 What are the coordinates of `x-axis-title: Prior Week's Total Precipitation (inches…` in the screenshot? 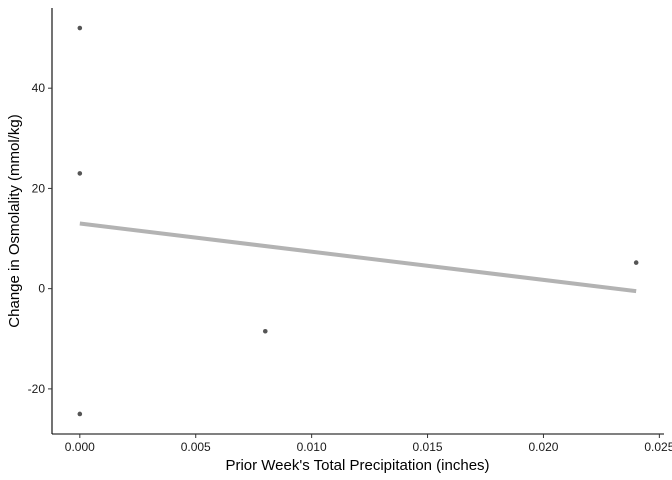 It's located at (357, 465).